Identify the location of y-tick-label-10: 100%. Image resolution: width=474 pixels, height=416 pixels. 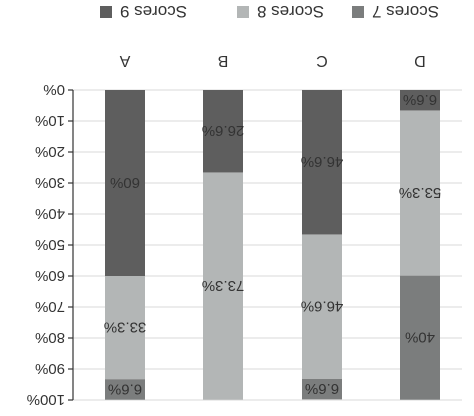
(46, 399).